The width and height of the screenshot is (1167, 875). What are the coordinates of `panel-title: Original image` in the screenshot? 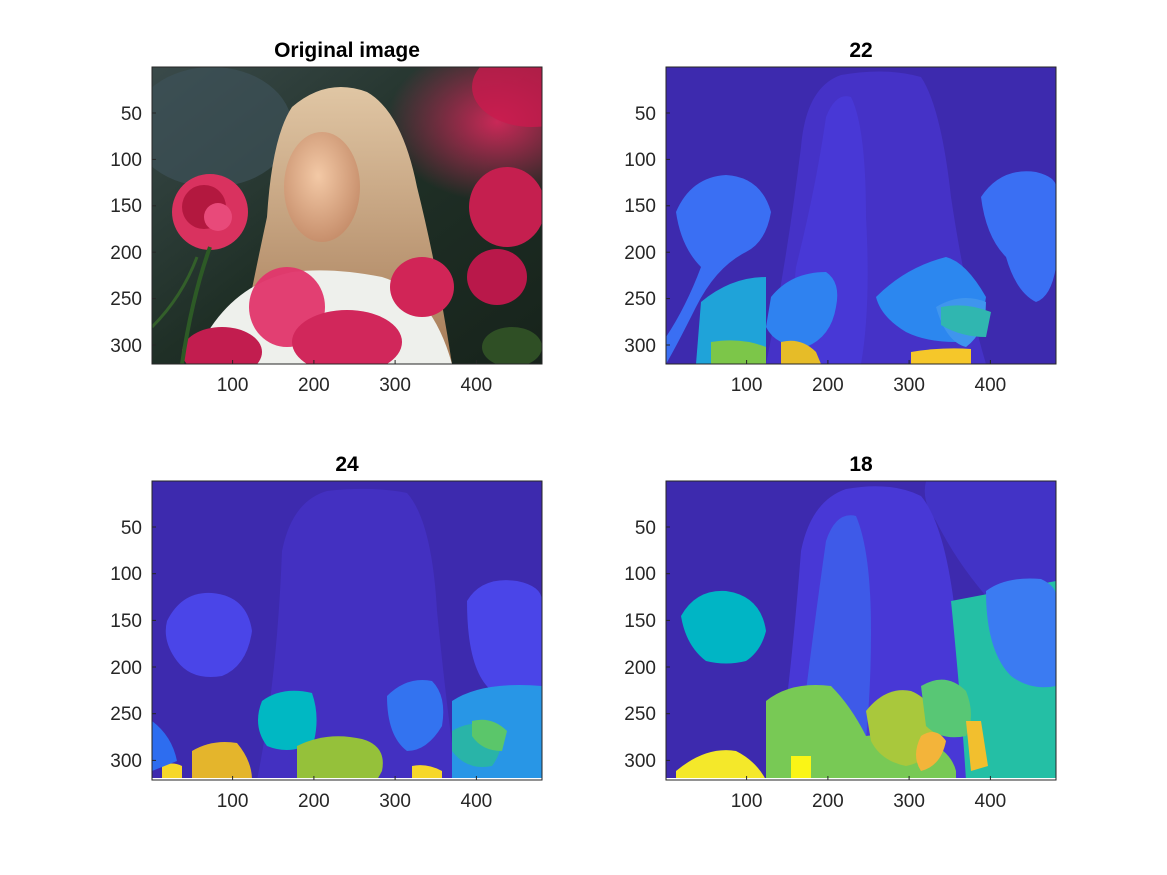 It's located at (347, 50).